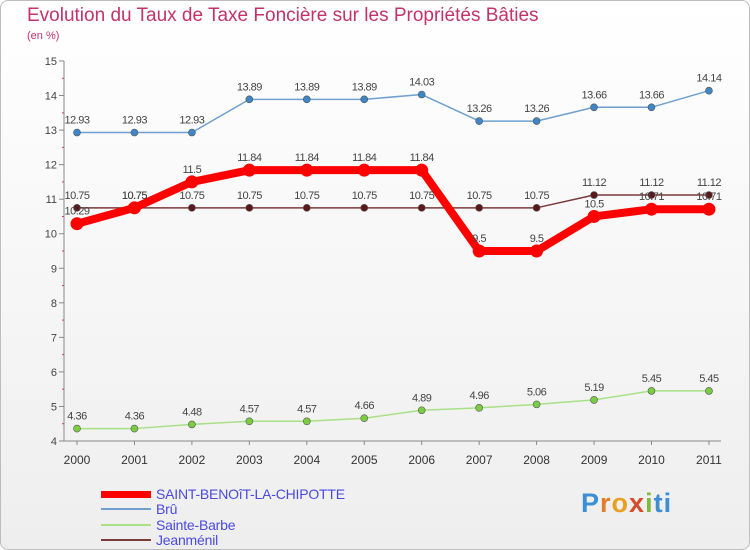  What do you see at coordinates (134, 428) in the screenshot?
I see `data-point-sainte-barbe-2001` at bounding box center [134, 428].